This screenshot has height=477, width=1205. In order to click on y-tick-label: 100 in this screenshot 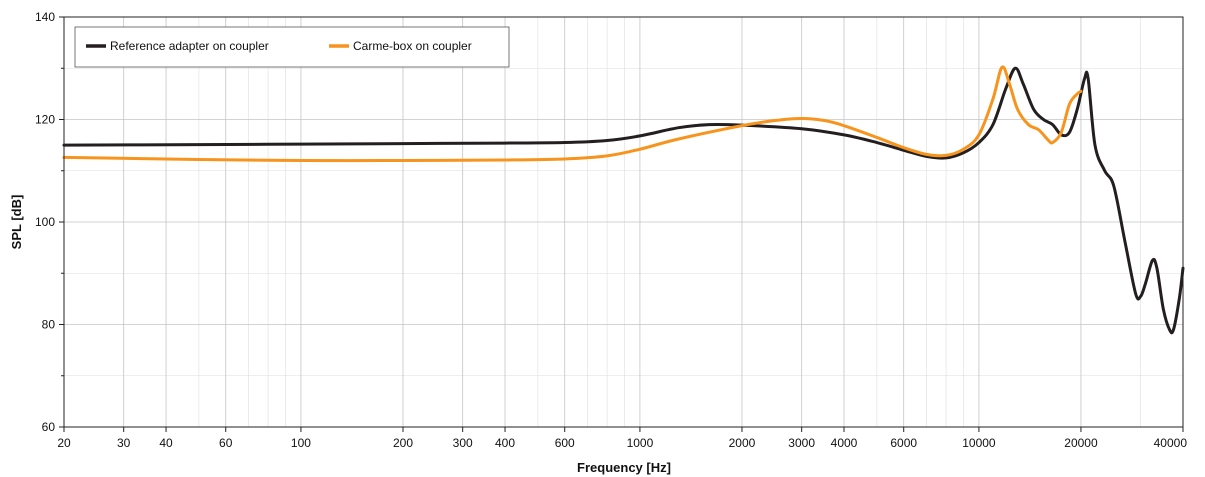, I will do `click(45, 222)`.